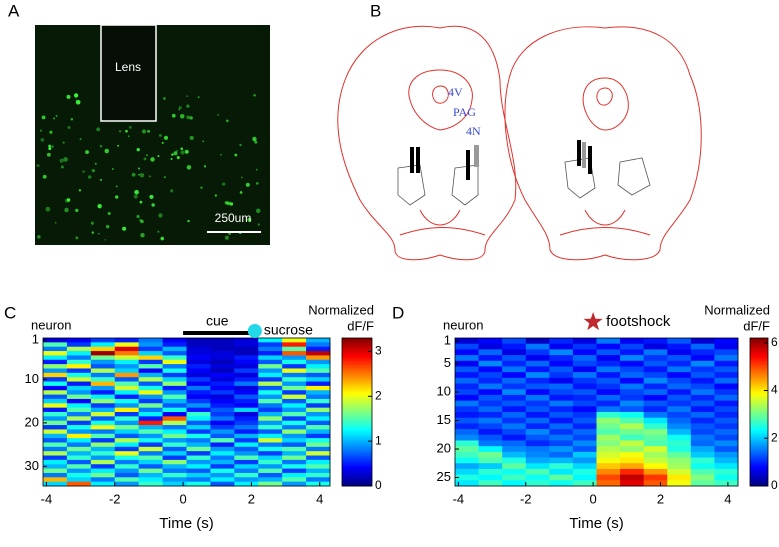 Image resolution: width=779 pixels, height=547 pixels. I want to click on brain-section, so click(603, 143).